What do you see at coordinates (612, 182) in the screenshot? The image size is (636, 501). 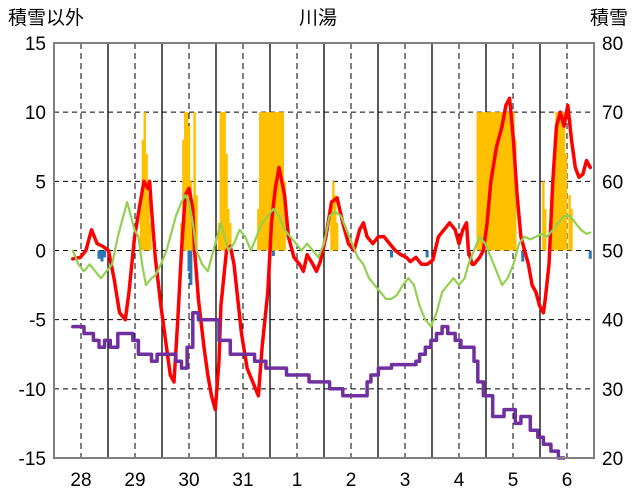 I see `y-right-tick-label: 60` at bounding box center [612, 182].